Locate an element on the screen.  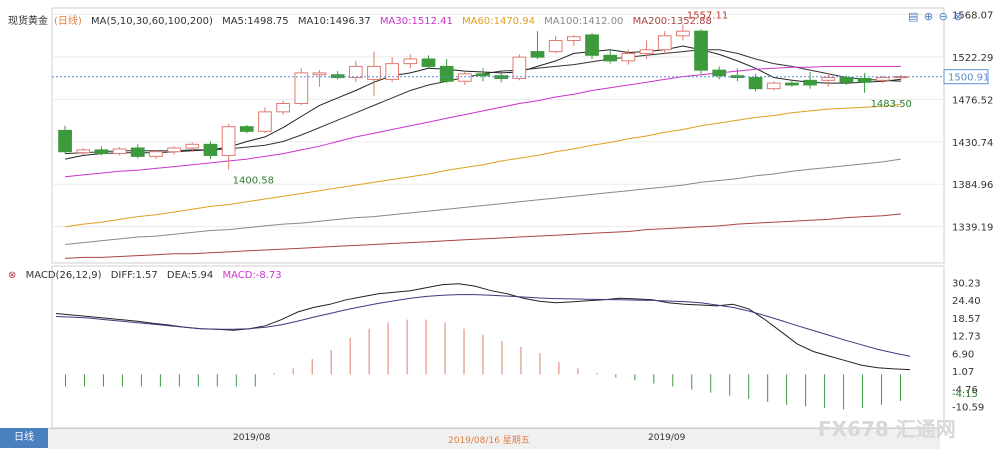
macd-latest-label: -4.15 is located at coordinates (965, 394).